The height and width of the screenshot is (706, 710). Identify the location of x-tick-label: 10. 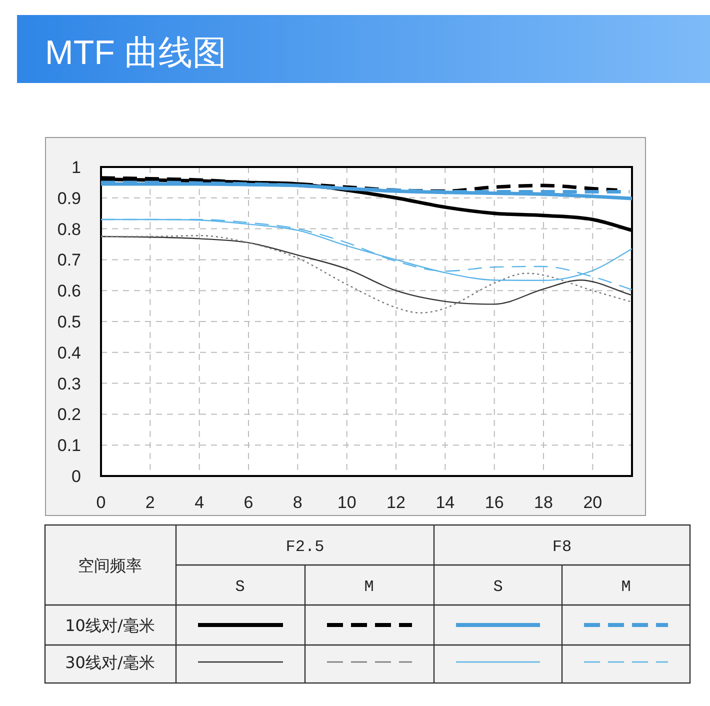
(346, 502).